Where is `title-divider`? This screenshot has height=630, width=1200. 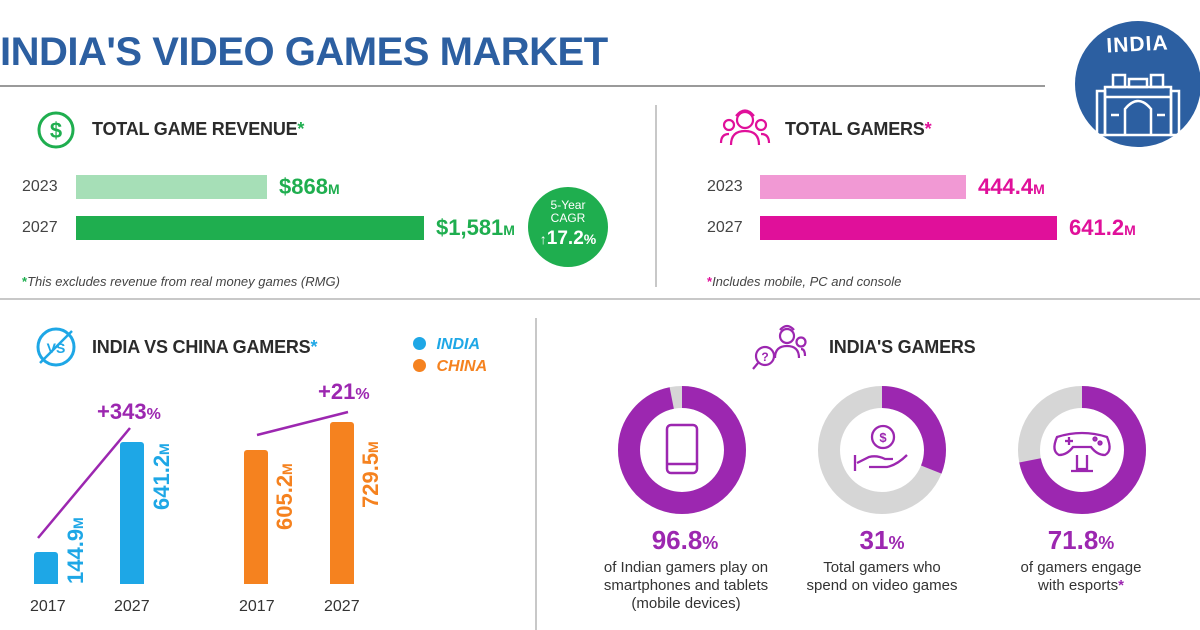 title-divider is located at coordinates (522, 86).